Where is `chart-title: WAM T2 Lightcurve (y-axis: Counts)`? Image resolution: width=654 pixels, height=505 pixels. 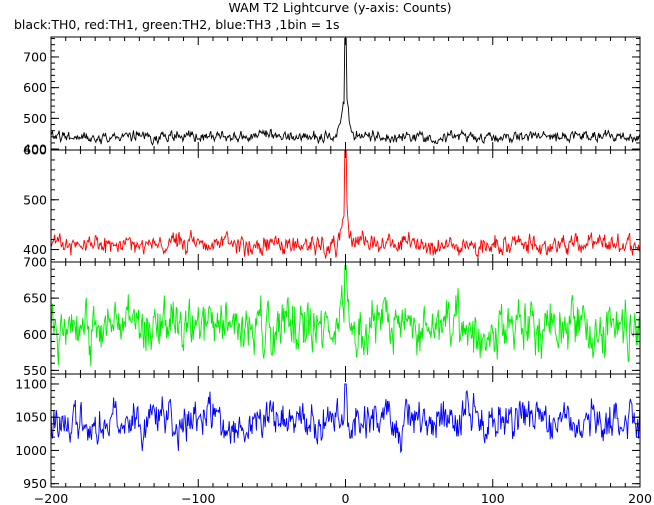 chart-title: WAM T2 Lightcurve (y-axis: Counts) is located at coordinates (339, 7).